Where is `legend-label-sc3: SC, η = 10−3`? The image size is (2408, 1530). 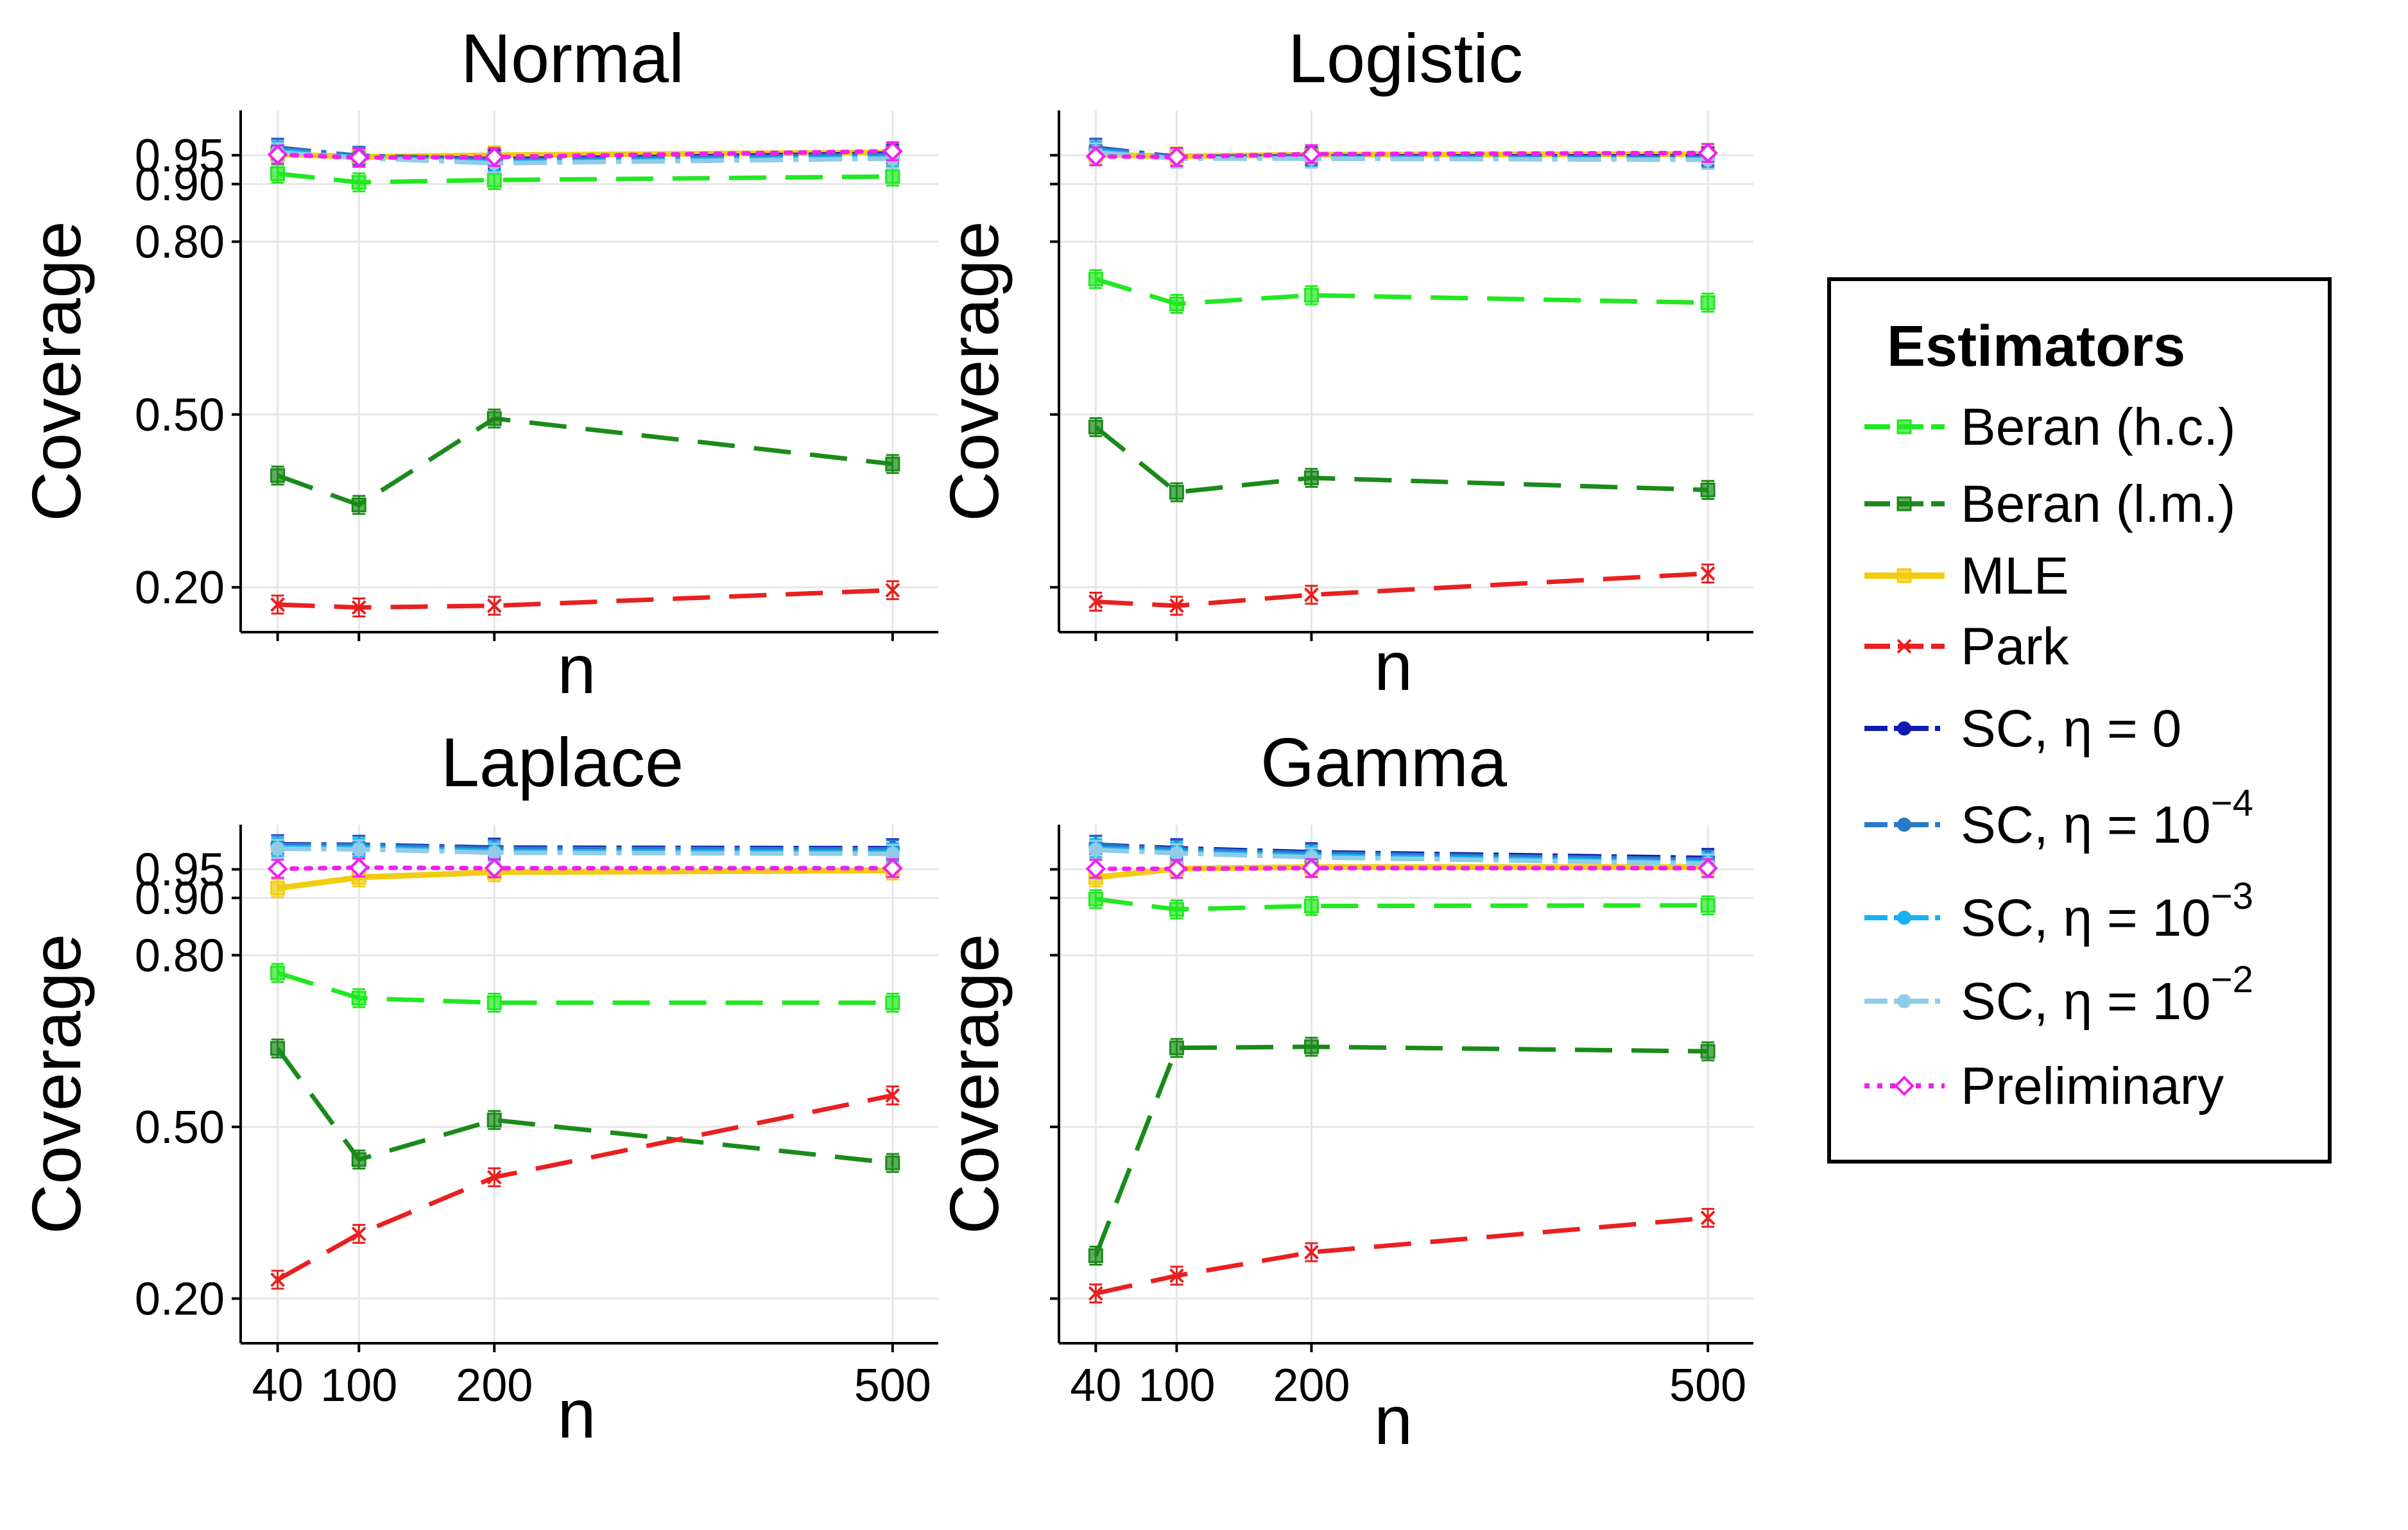 legend-label-sc3: SC, η = 10−3 is located at coordinates (2107, 911).